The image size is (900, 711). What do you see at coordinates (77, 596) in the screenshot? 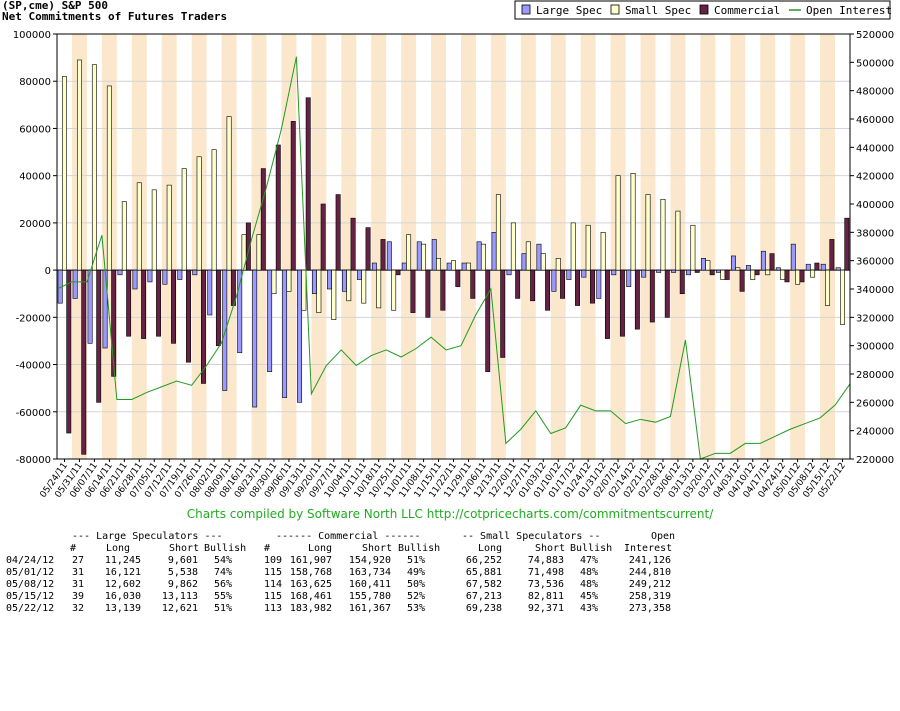
I see `cell-large-count: 39` at bounding box center [77, 596].